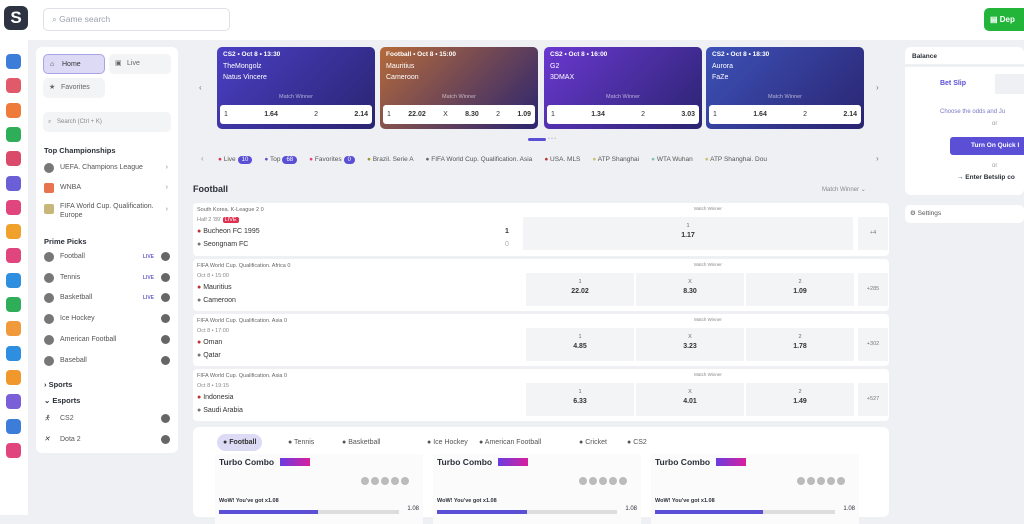 The height and width of the screenshot is (524, 1024). Describe the element at coordinates (580, 289) in the screenshot. I see `odds-button: 1 22.02` at that location.